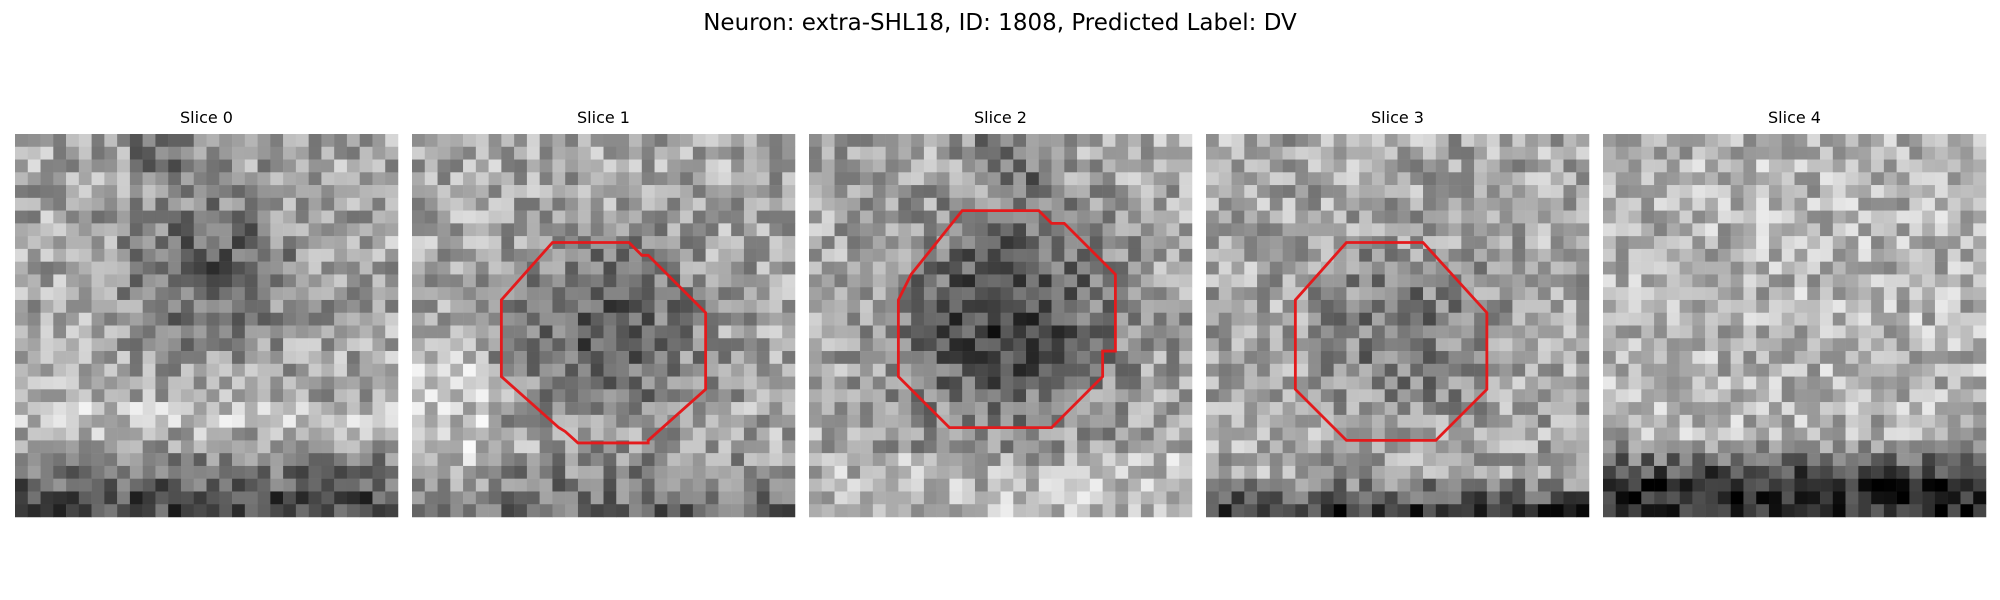 Image resolution: width=2000 pixels, height=600 pixels. What do you see at coordinates (206, 117) in the screenshot?
I see `slice-title: Slice 0` at bounding box center [206, 117].